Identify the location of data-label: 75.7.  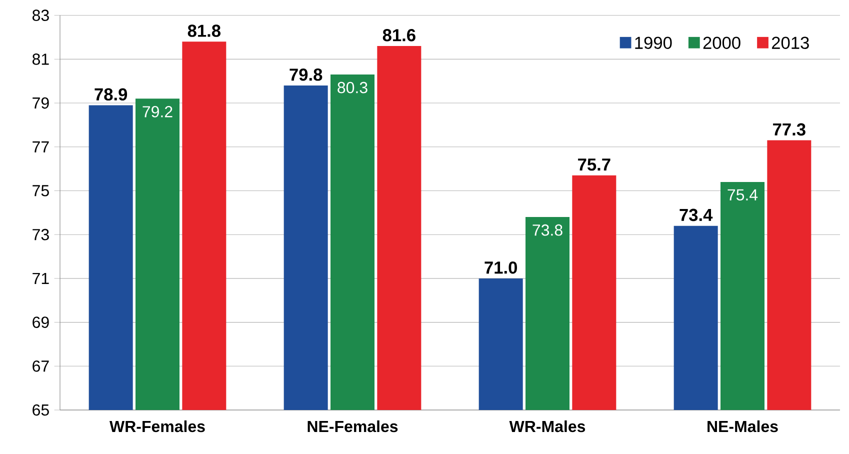
(594, 164).